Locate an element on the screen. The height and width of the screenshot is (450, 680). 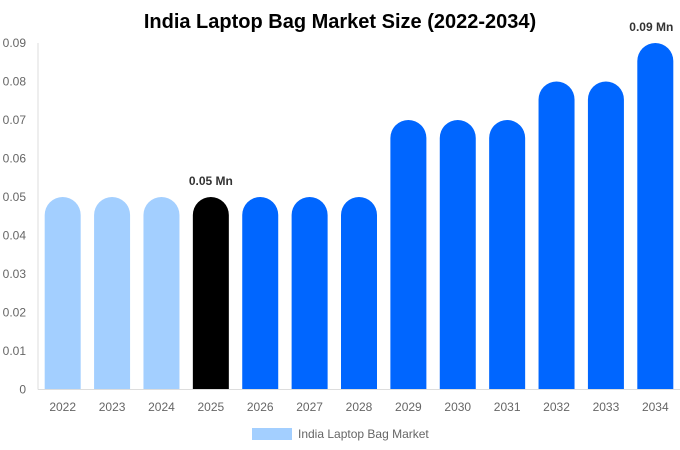
x-tick-label: 2028 is located at coordinates (359, 407).